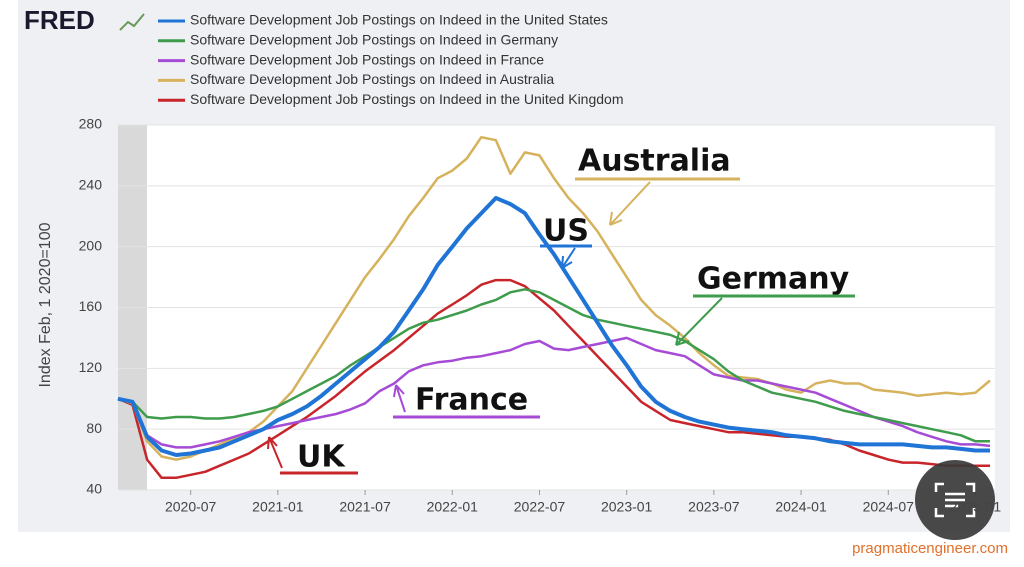 The image size is (1024, 567). Describe the element at coordinates (566, 231) in the screenshot. I see `annotation: US` at that location.